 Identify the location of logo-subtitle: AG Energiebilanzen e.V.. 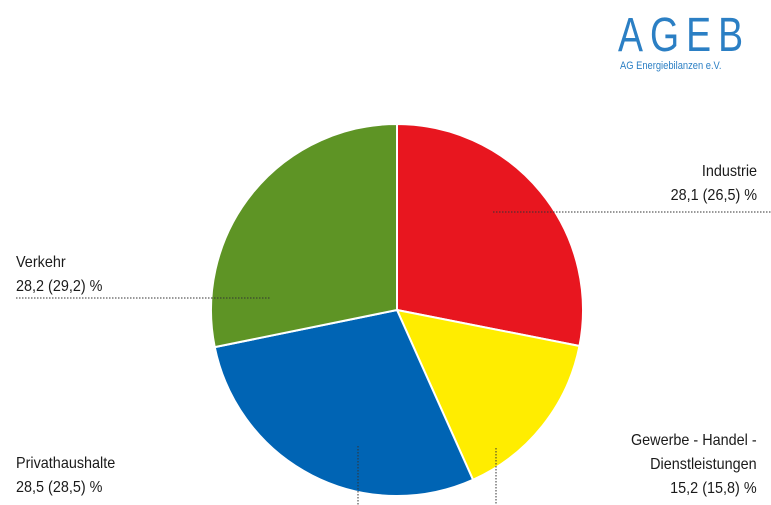
(671, 66).